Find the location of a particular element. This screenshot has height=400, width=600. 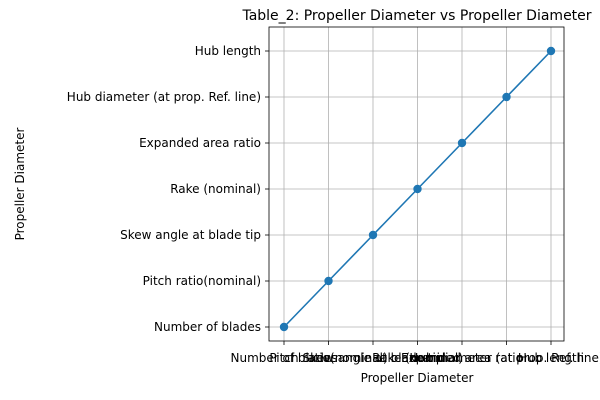

x-tick-label: Hub length is located at coordinates (551, 358).